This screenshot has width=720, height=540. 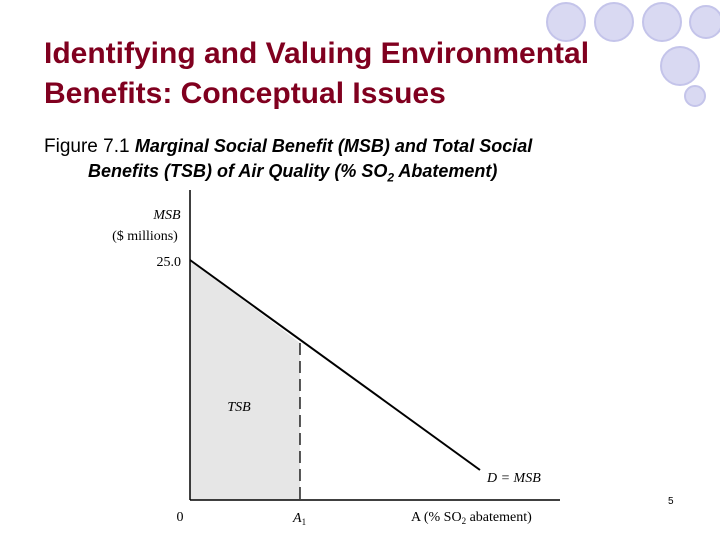 I want to click on a1-label: A1, so click(x=299, y=519).